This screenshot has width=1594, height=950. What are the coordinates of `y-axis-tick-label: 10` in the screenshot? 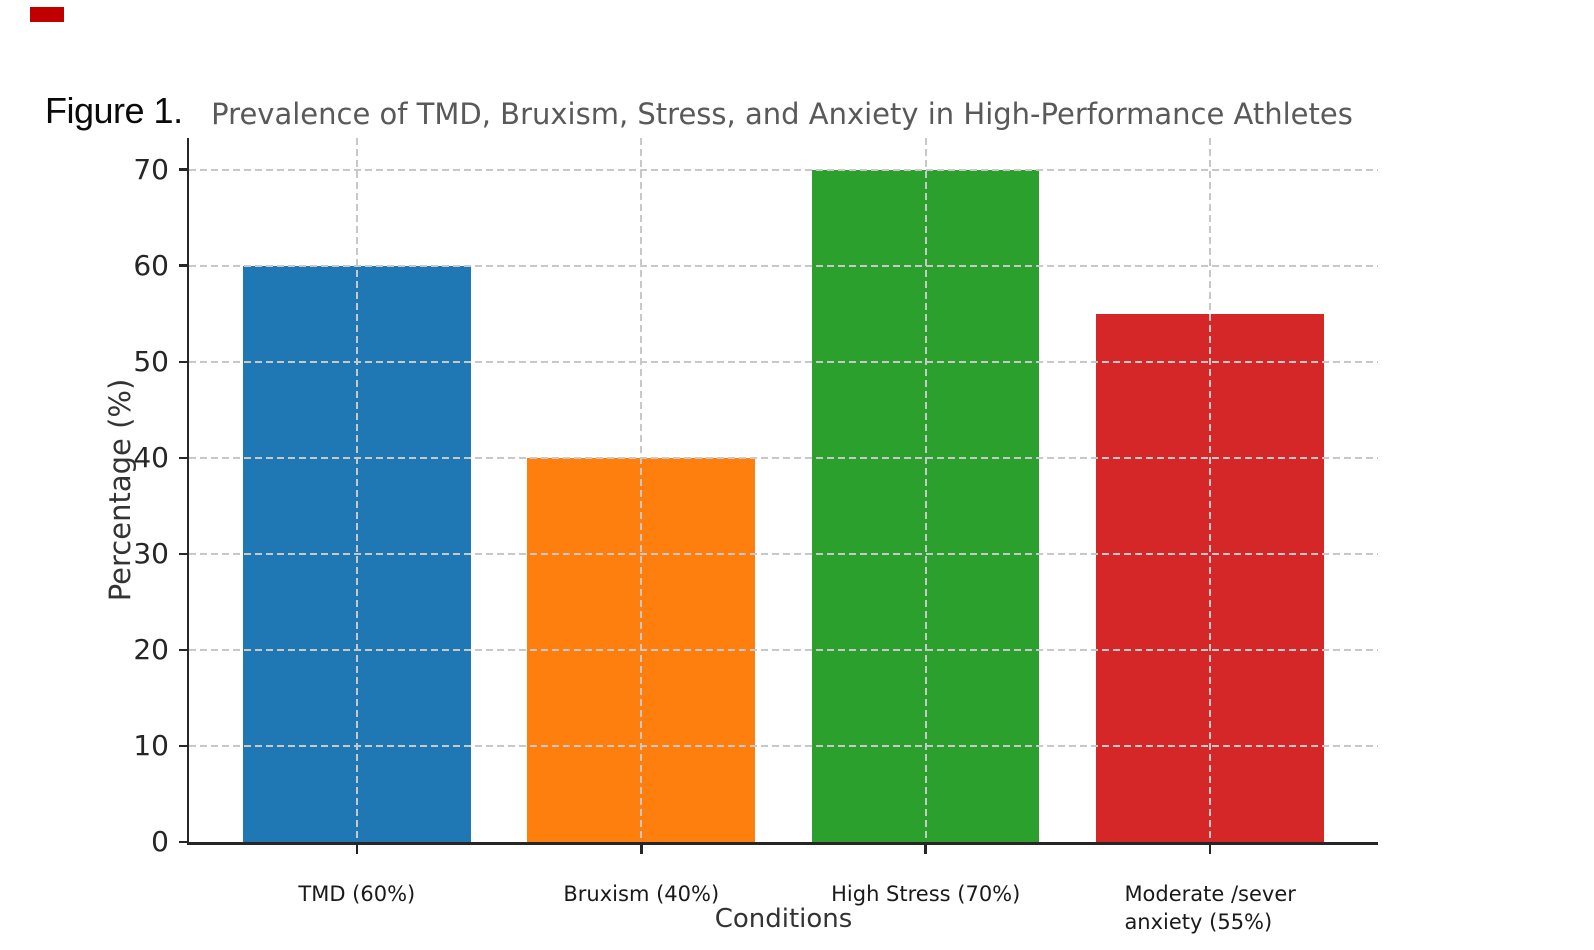 It's located at (151, 745).